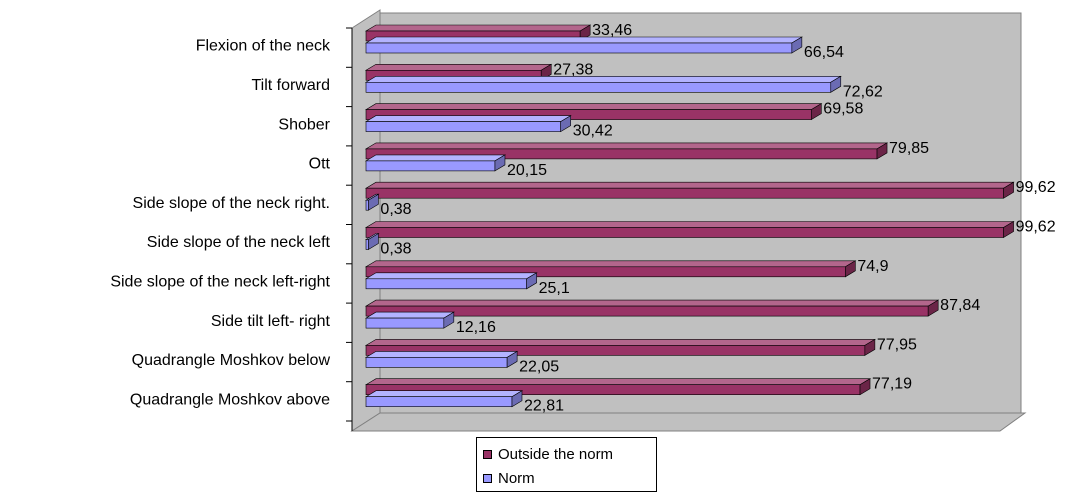  I want to click on category-label: Side slope of the neck left-right, so click(220, 281).